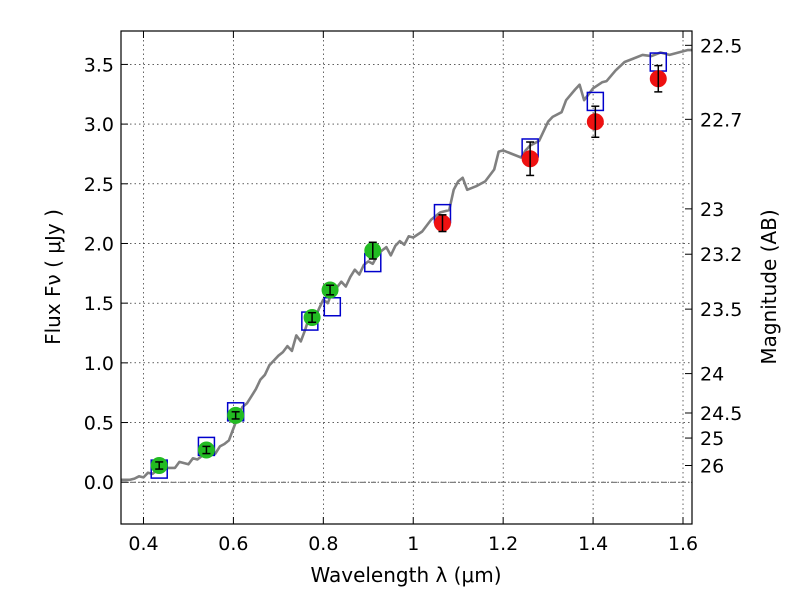 This screenshot has width=800, height=600. Describe the element at coordinates (721, 120) in the screenshot. I see `y2-tick-label: 22.7` at that location.